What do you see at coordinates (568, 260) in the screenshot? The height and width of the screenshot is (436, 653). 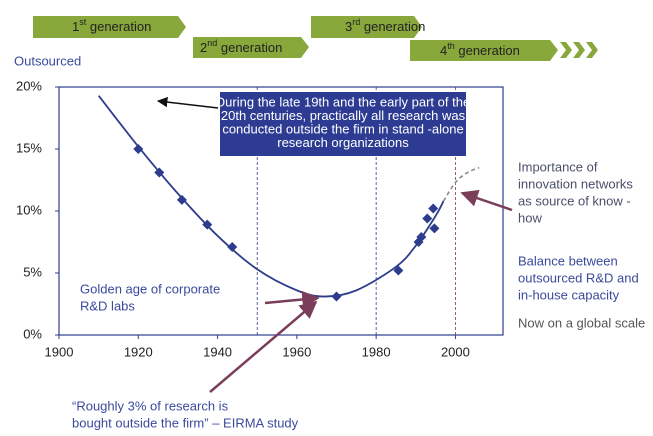 I see `balance-note: Balance between` at bounding box center [568, 260].